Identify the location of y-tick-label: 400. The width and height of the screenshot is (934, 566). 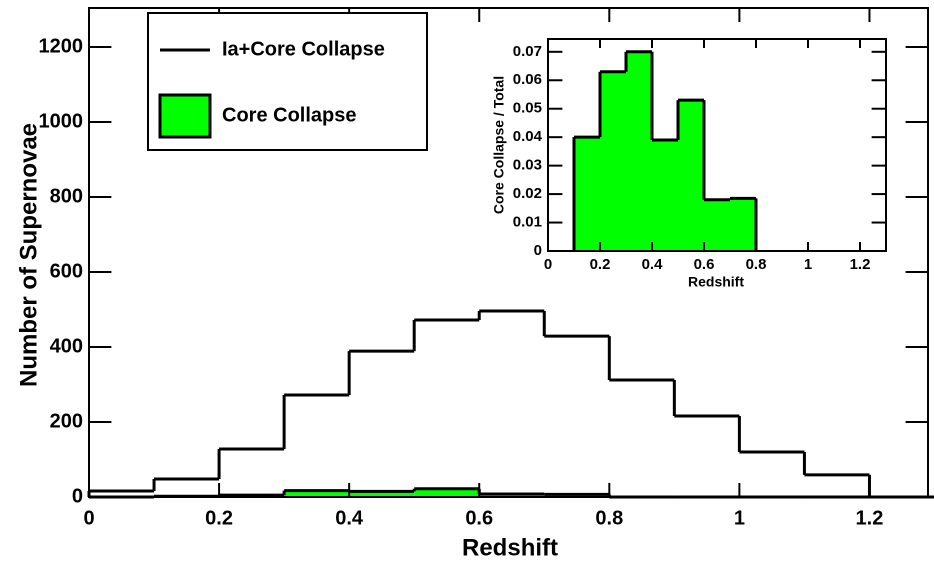
(66, 346).